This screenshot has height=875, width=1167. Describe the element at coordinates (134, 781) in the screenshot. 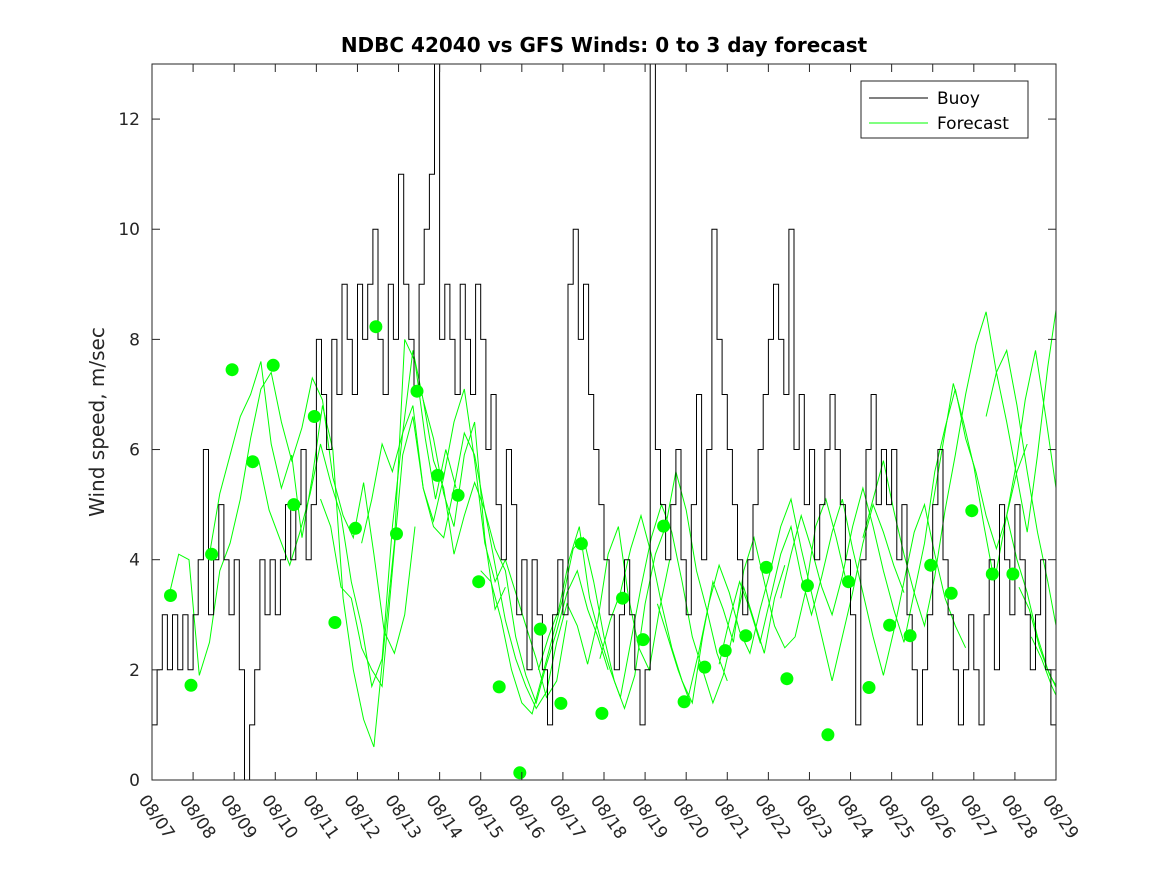

I see `y-tick-label: 0` at that location.